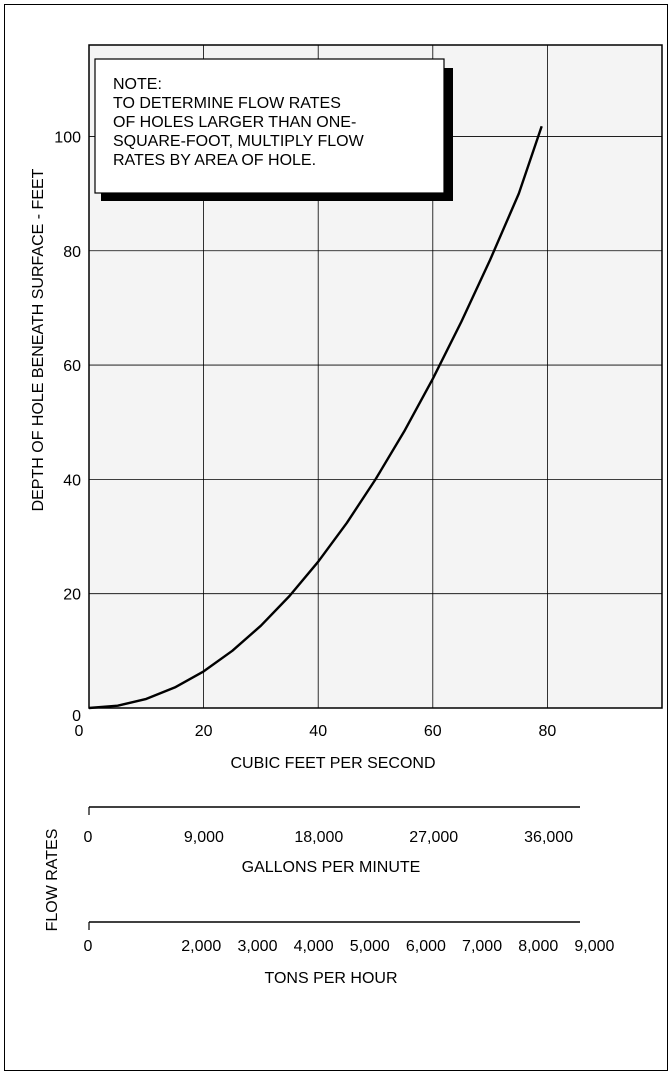  I want to click on note-panel, so click(269, 126).